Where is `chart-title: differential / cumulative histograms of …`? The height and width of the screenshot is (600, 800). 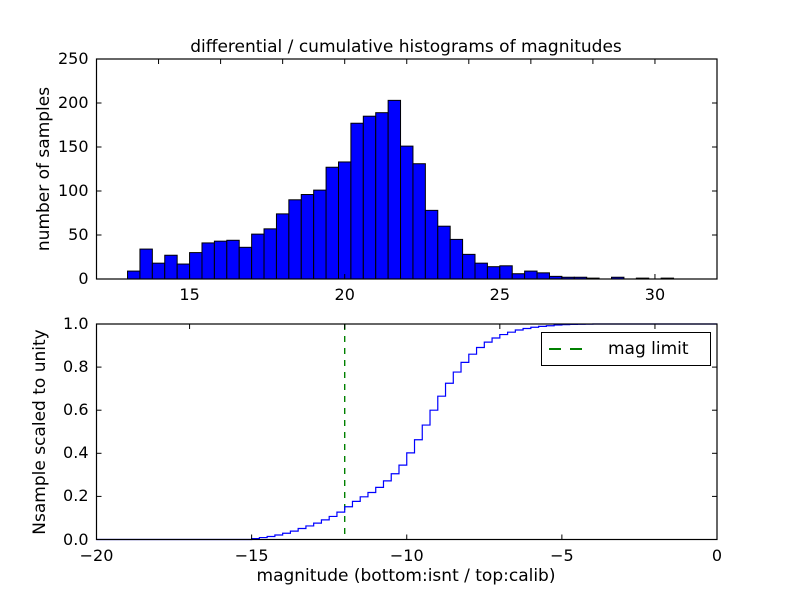
chart-title: differential / cumulative histograms of … is located at coordinates (406, 47).